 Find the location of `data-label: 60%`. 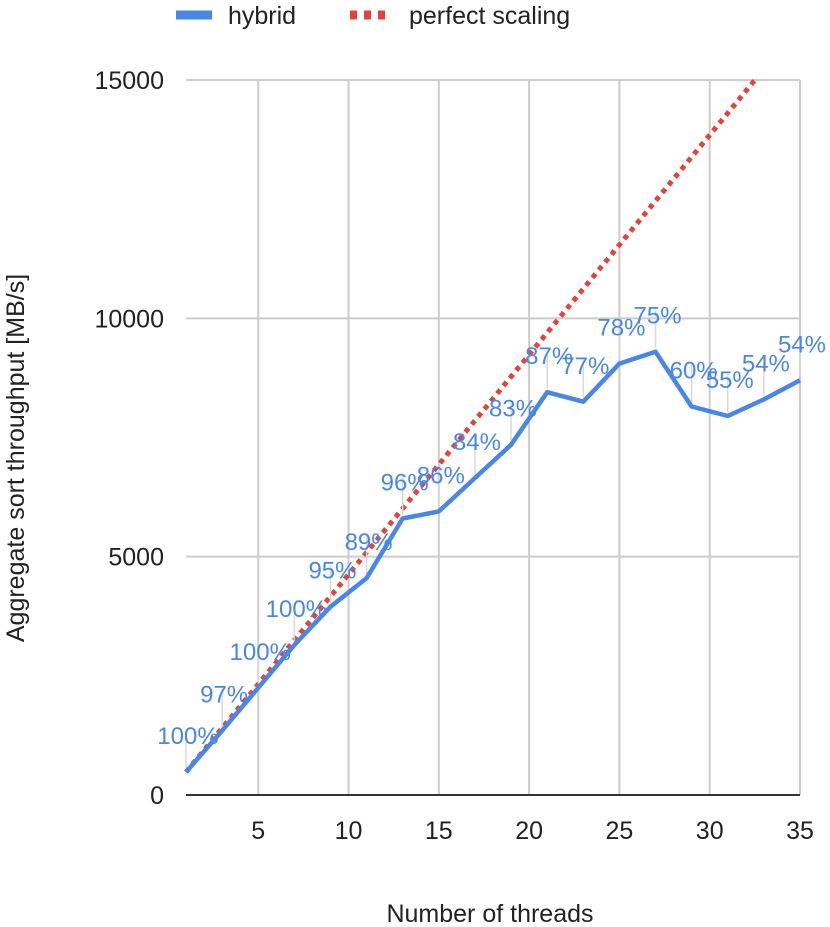

data-label: 60% is located at coordinates (694, 371).